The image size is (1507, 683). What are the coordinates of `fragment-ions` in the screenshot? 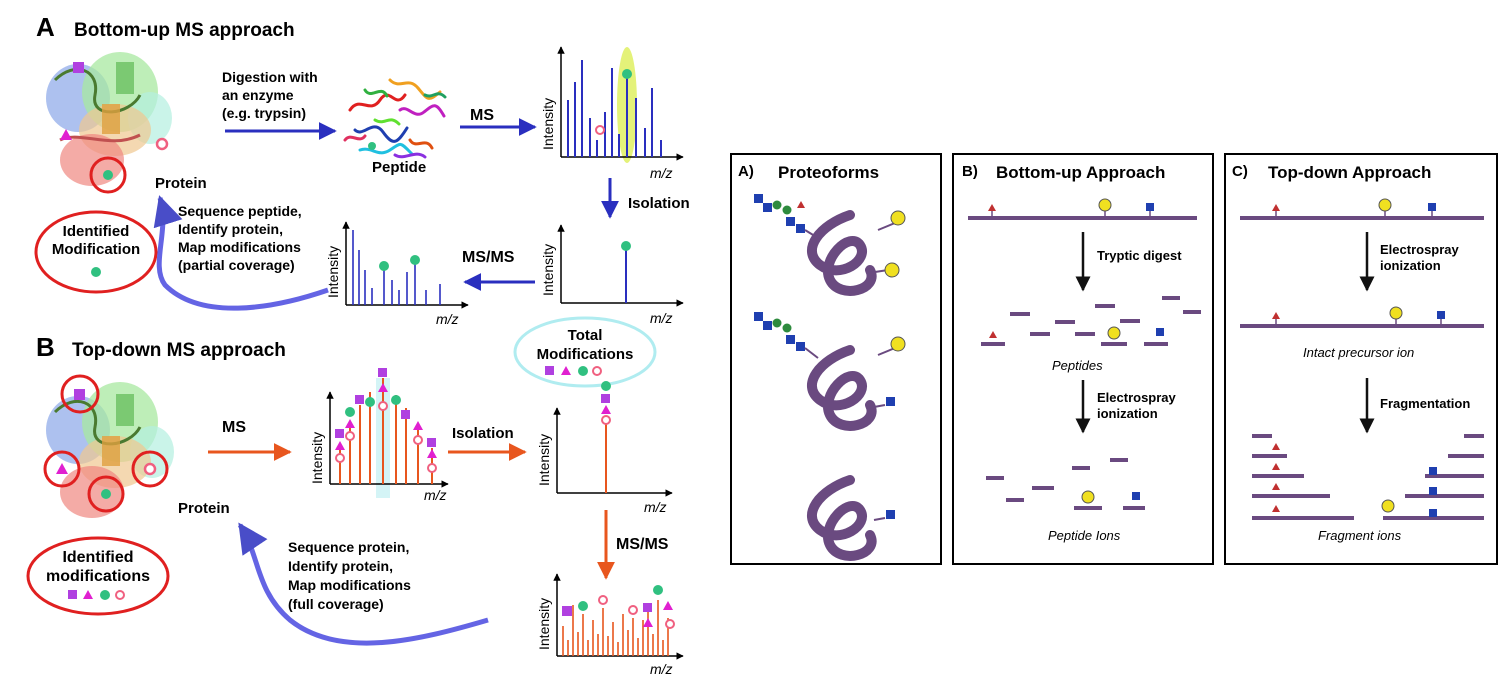 It's located at (1368, 477).